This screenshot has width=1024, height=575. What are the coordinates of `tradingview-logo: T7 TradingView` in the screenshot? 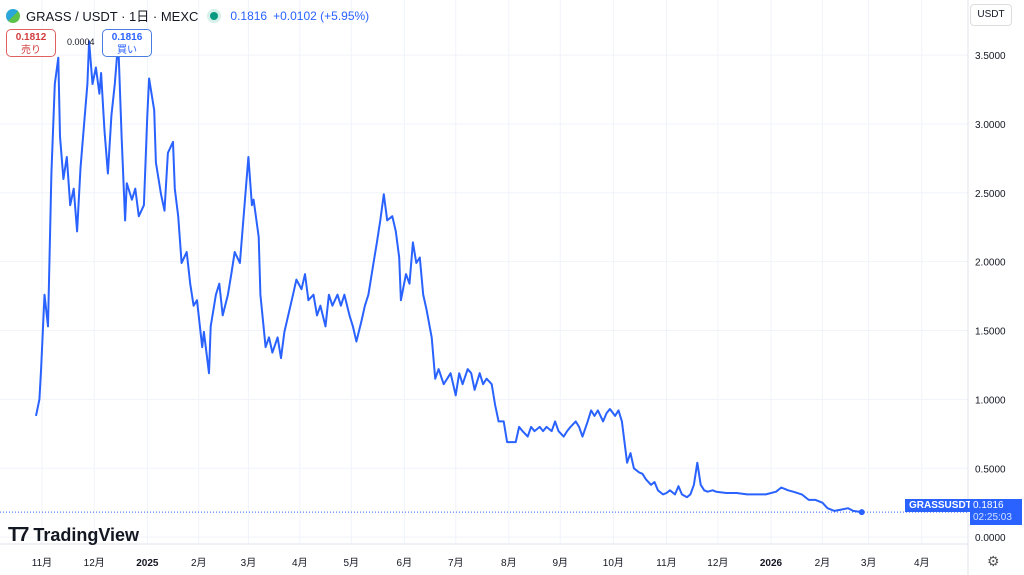 It's located at (73, 535).